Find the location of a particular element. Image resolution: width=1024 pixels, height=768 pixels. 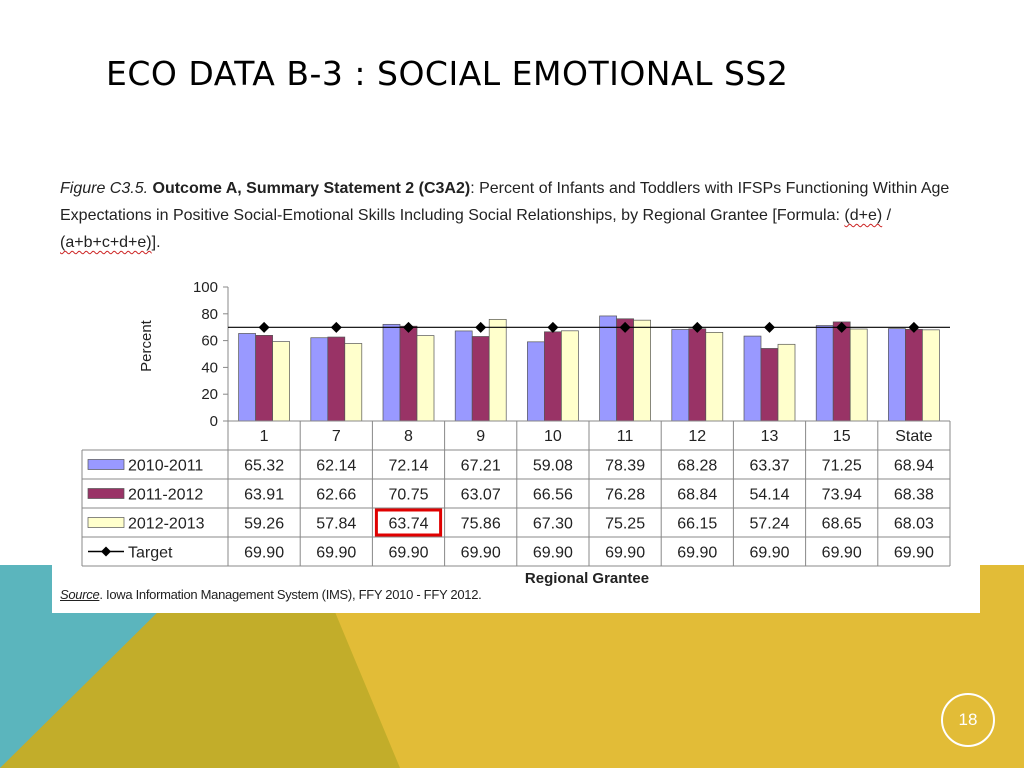

table-cell-2011-2012-13: 54.14 is located at coordinates (769, 495).